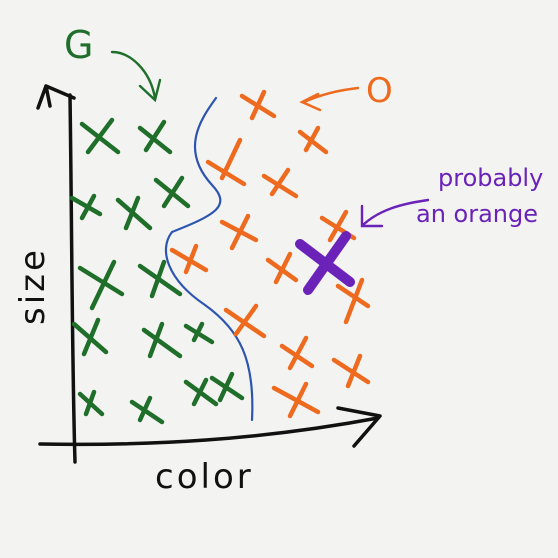  What do you see at coordinates (72, 278) in the screenshot?
I see `y-axis-line` at bounding box center [72, 278].